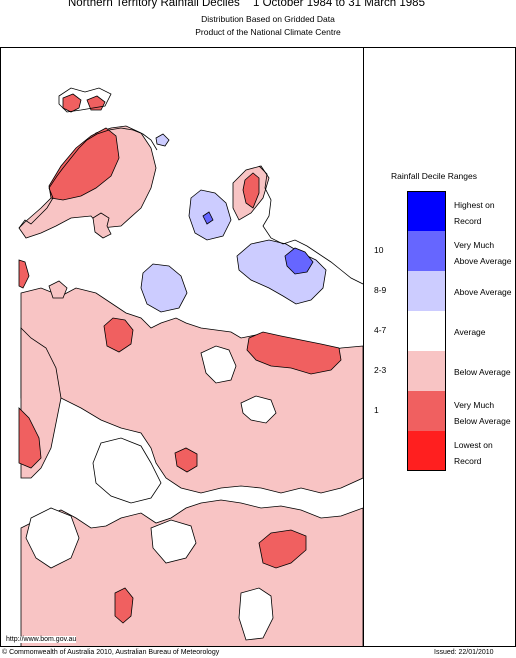  Describe the element at coordinates (380, 330) in the screenshot. I see `legend-code: 4-7` at that location.